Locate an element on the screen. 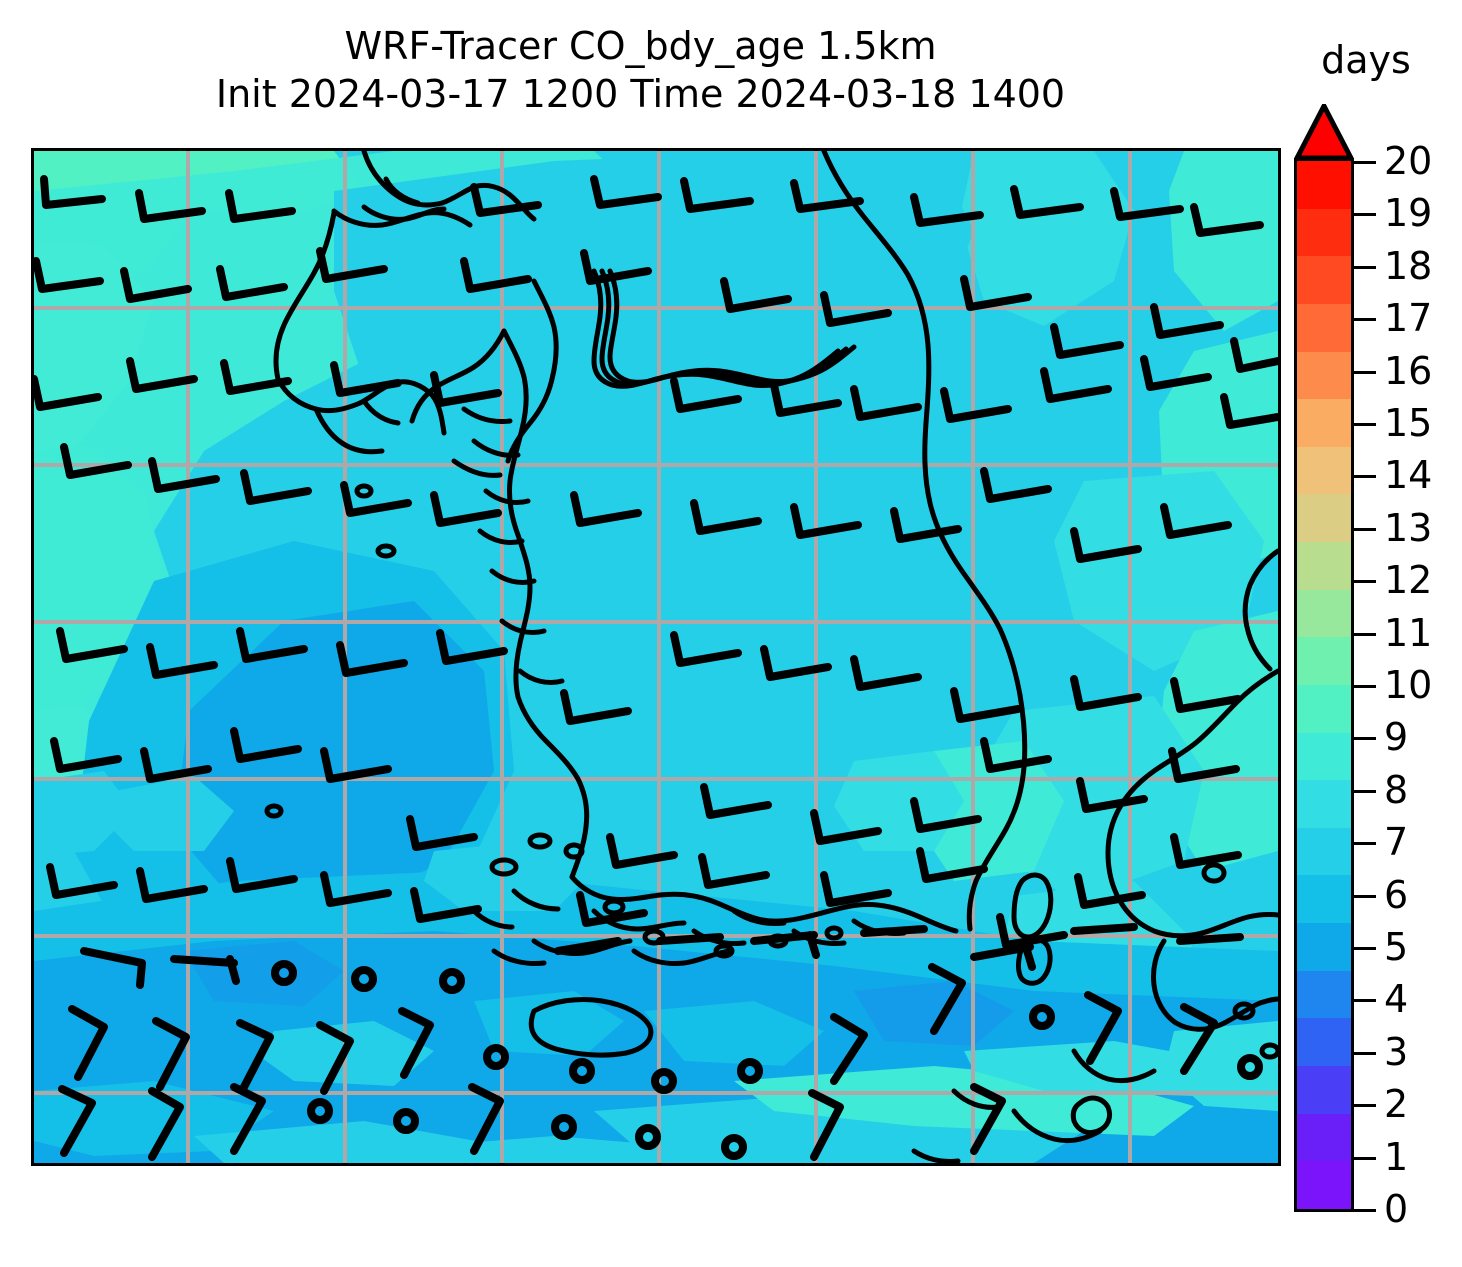 The width and height of the screenshot is (1462, 1267). colorbar-tick-label: 1 is located at coordinates (1396, 1156).